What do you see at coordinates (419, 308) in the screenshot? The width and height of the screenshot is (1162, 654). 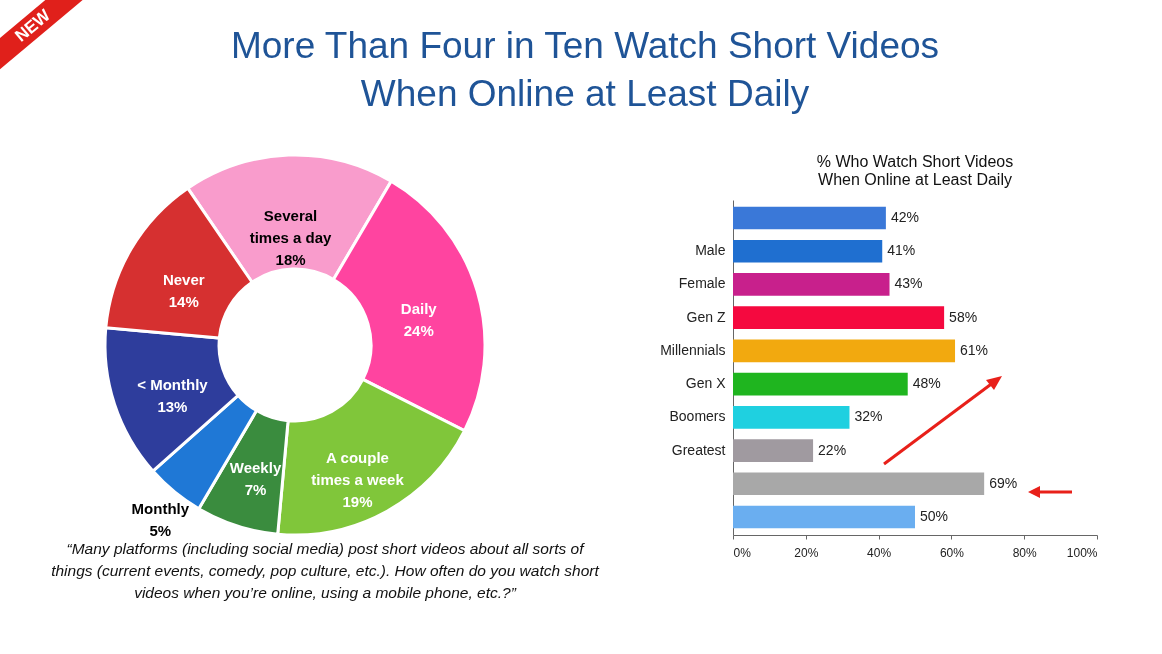 I see `slice-label: Daily` at bounding box center [419, 308].